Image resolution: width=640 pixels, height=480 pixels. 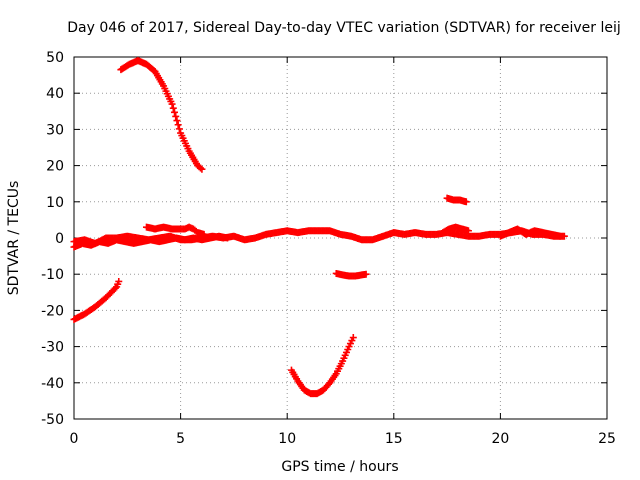 I want to click on series-high-arc, so click(x=161, y=115).